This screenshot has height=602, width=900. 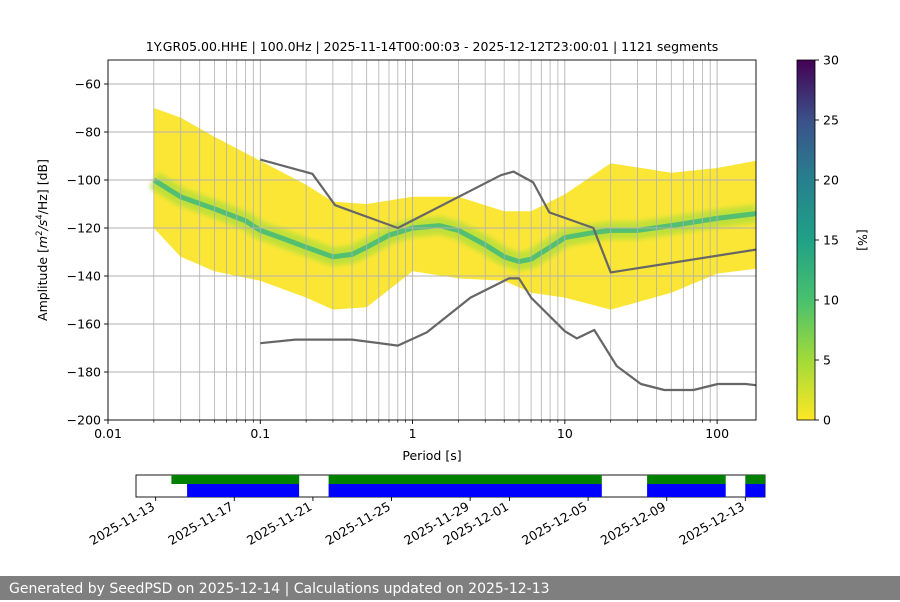 I want to click on colorbar-tick-label: 15, so click(x=831, y=240).